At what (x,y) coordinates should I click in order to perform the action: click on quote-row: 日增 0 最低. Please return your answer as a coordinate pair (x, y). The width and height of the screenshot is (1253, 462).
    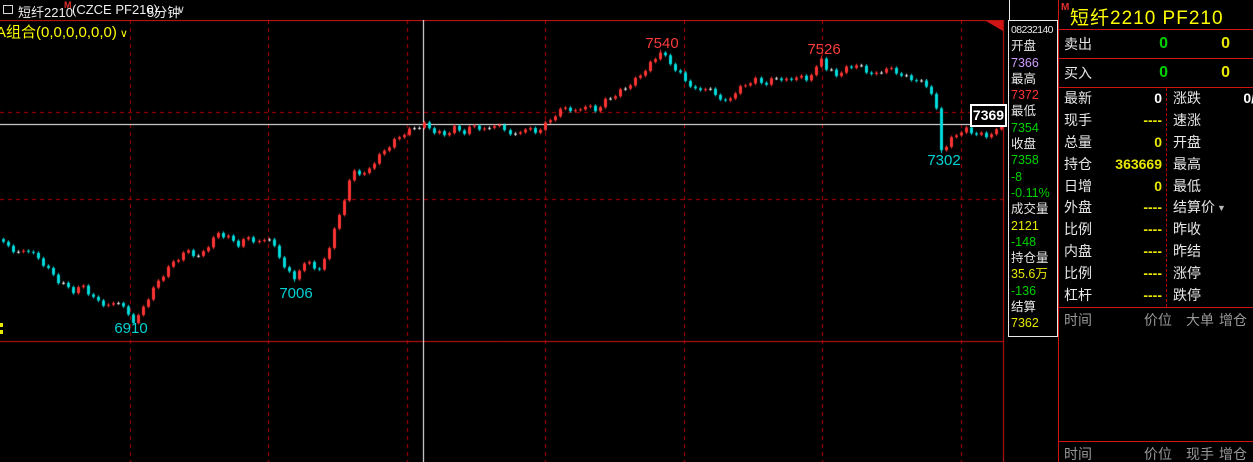
    Looking at the image, I should click on (1156, 187).